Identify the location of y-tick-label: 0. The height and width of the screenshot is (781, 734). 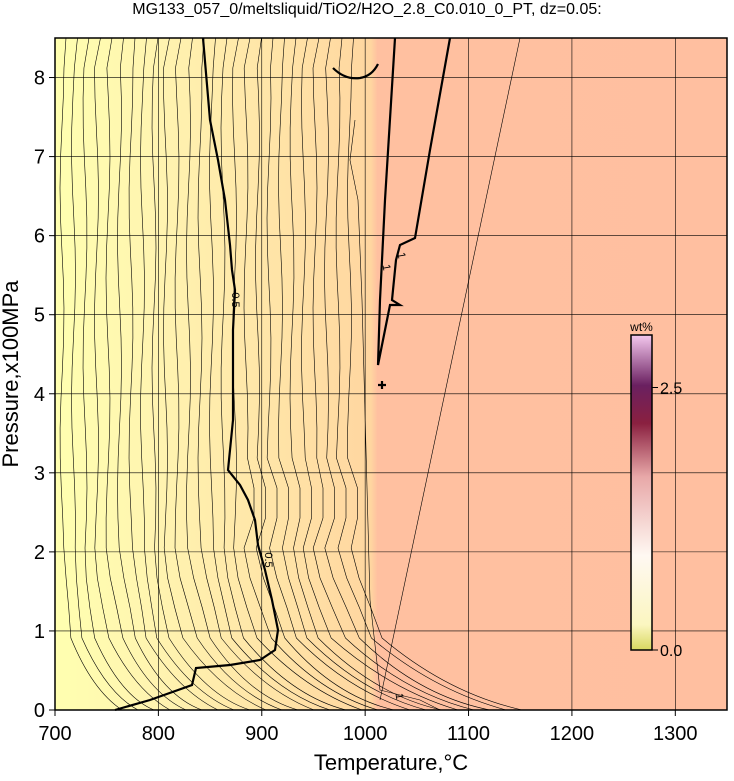
(39, 711).